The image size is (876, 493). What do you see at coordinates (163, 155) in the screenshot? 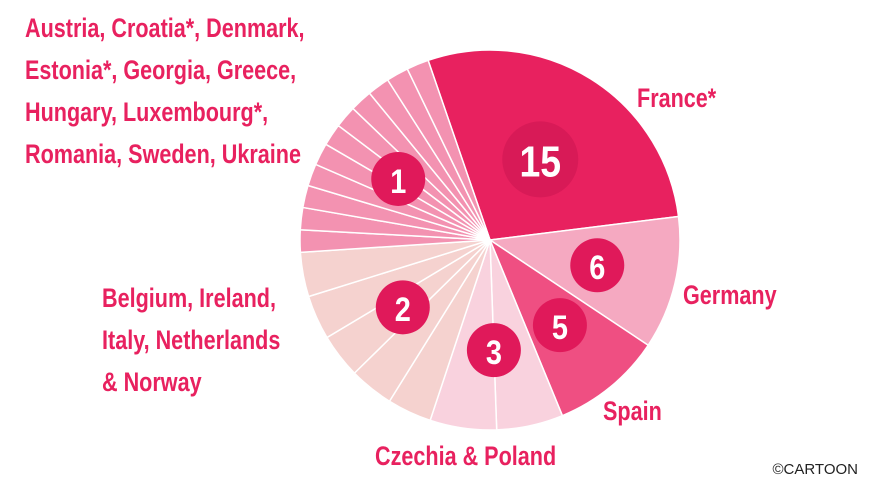
I see `slice-label: Romania, Sweden, Ukraine` at bounding box center [163, 155].